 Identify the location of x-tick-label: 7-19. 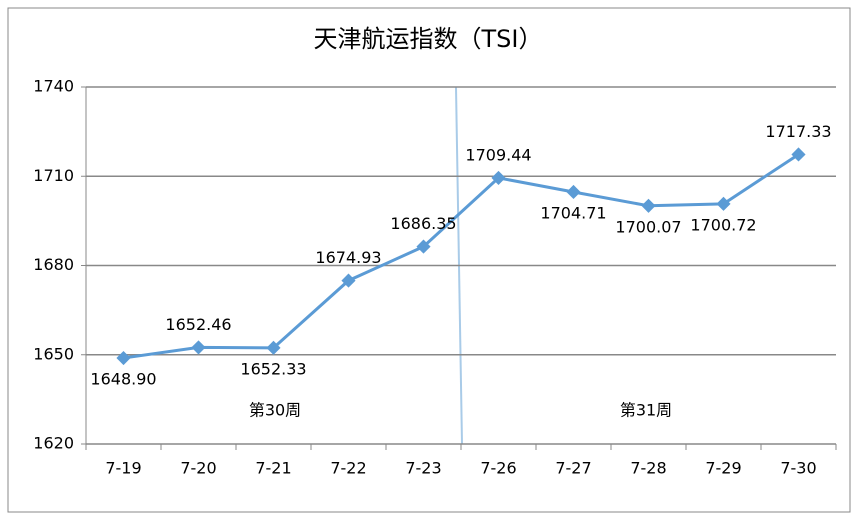
(123, 468).